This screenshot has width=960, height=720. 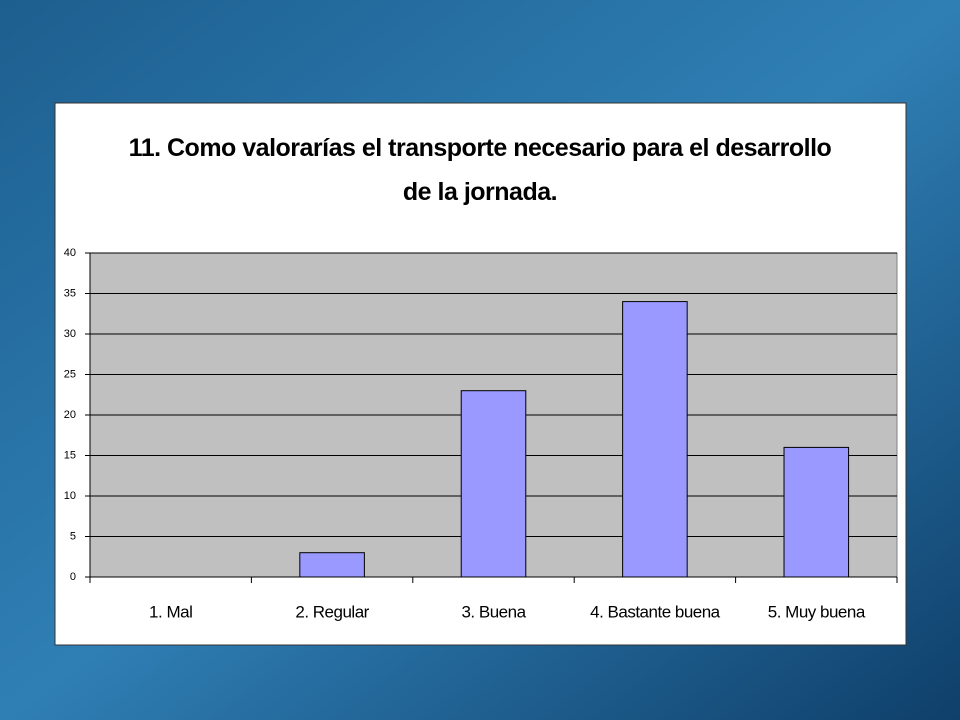 What do you see at coordinates (655, 611) in the screenshot?
I see `x-tick-label: 4. Bastante buena` at bounding box center [655, 611].